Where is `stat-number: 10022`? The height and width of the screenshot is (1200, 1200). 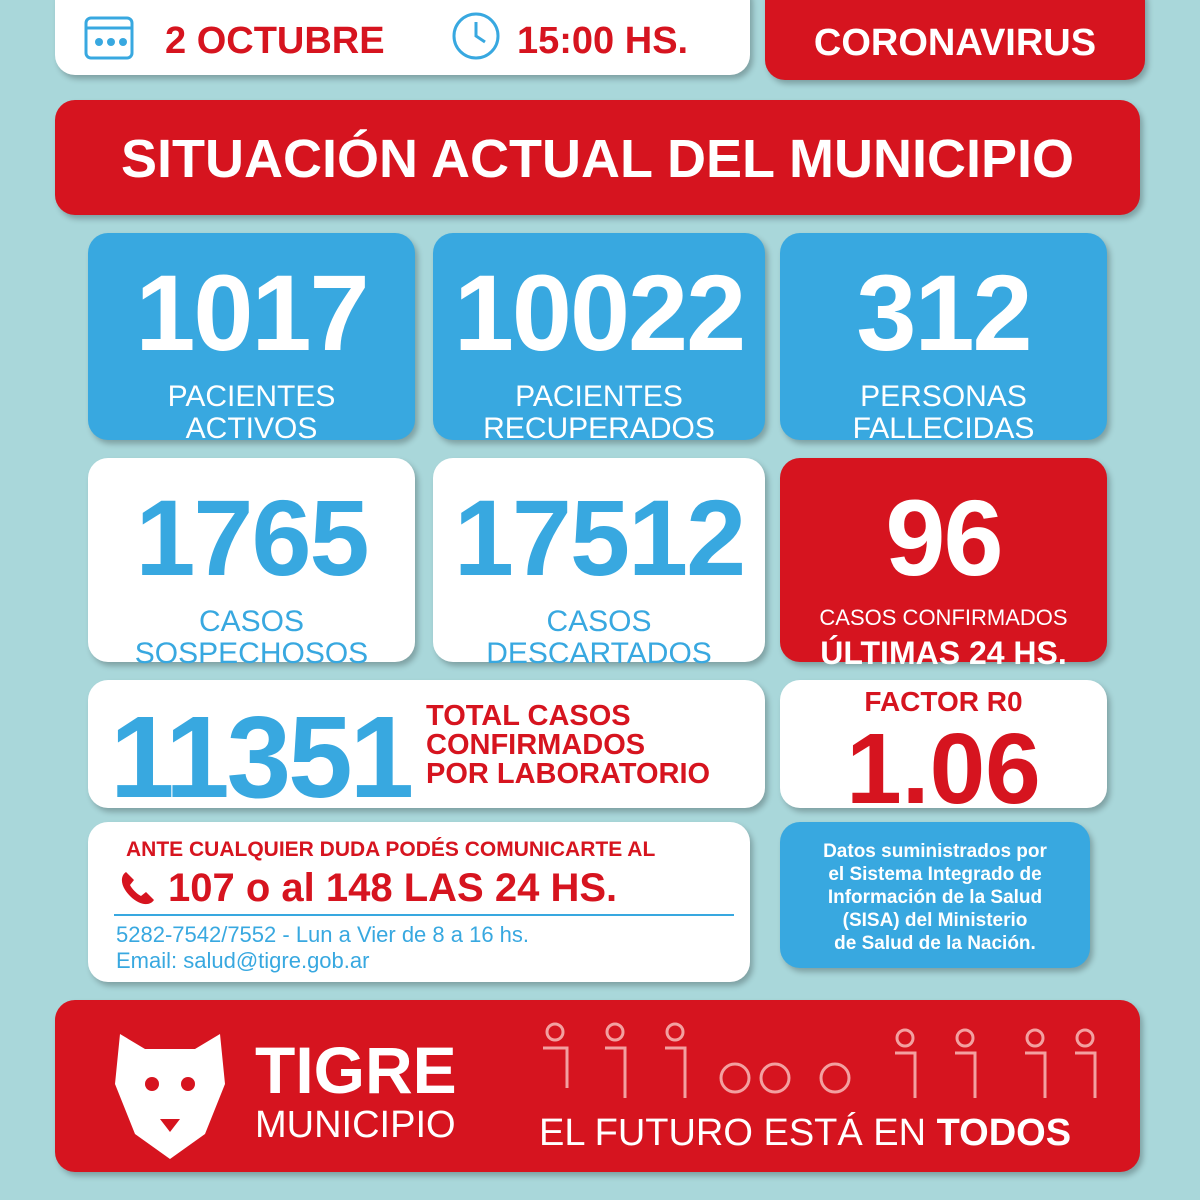 stat-number: 10022 is located at coordinates (599, 312).